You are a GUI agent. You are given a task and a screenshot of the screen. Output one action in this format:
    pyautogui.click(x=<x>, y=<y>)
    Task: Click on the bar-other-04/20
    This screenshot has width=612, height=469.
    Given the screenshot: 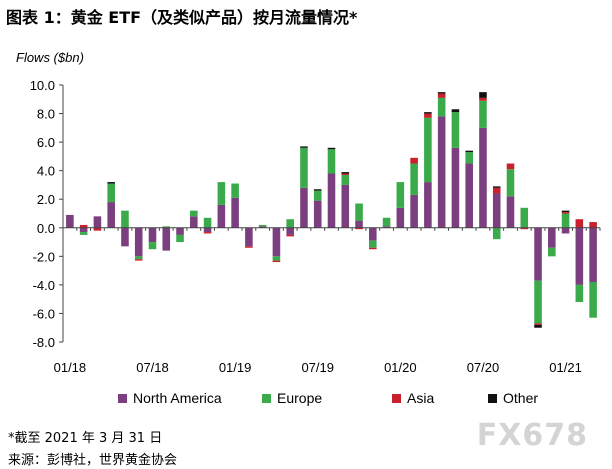 What is the action you would take?
    pyautogui.click(x=441, y=93)
    